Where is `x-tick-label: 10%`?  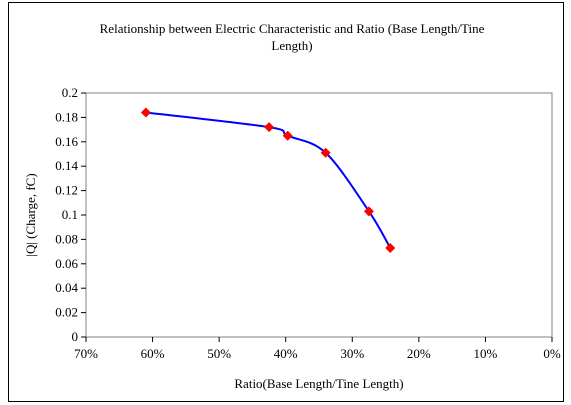 x-tick-label: 10% is located at coordinates (486, 353).